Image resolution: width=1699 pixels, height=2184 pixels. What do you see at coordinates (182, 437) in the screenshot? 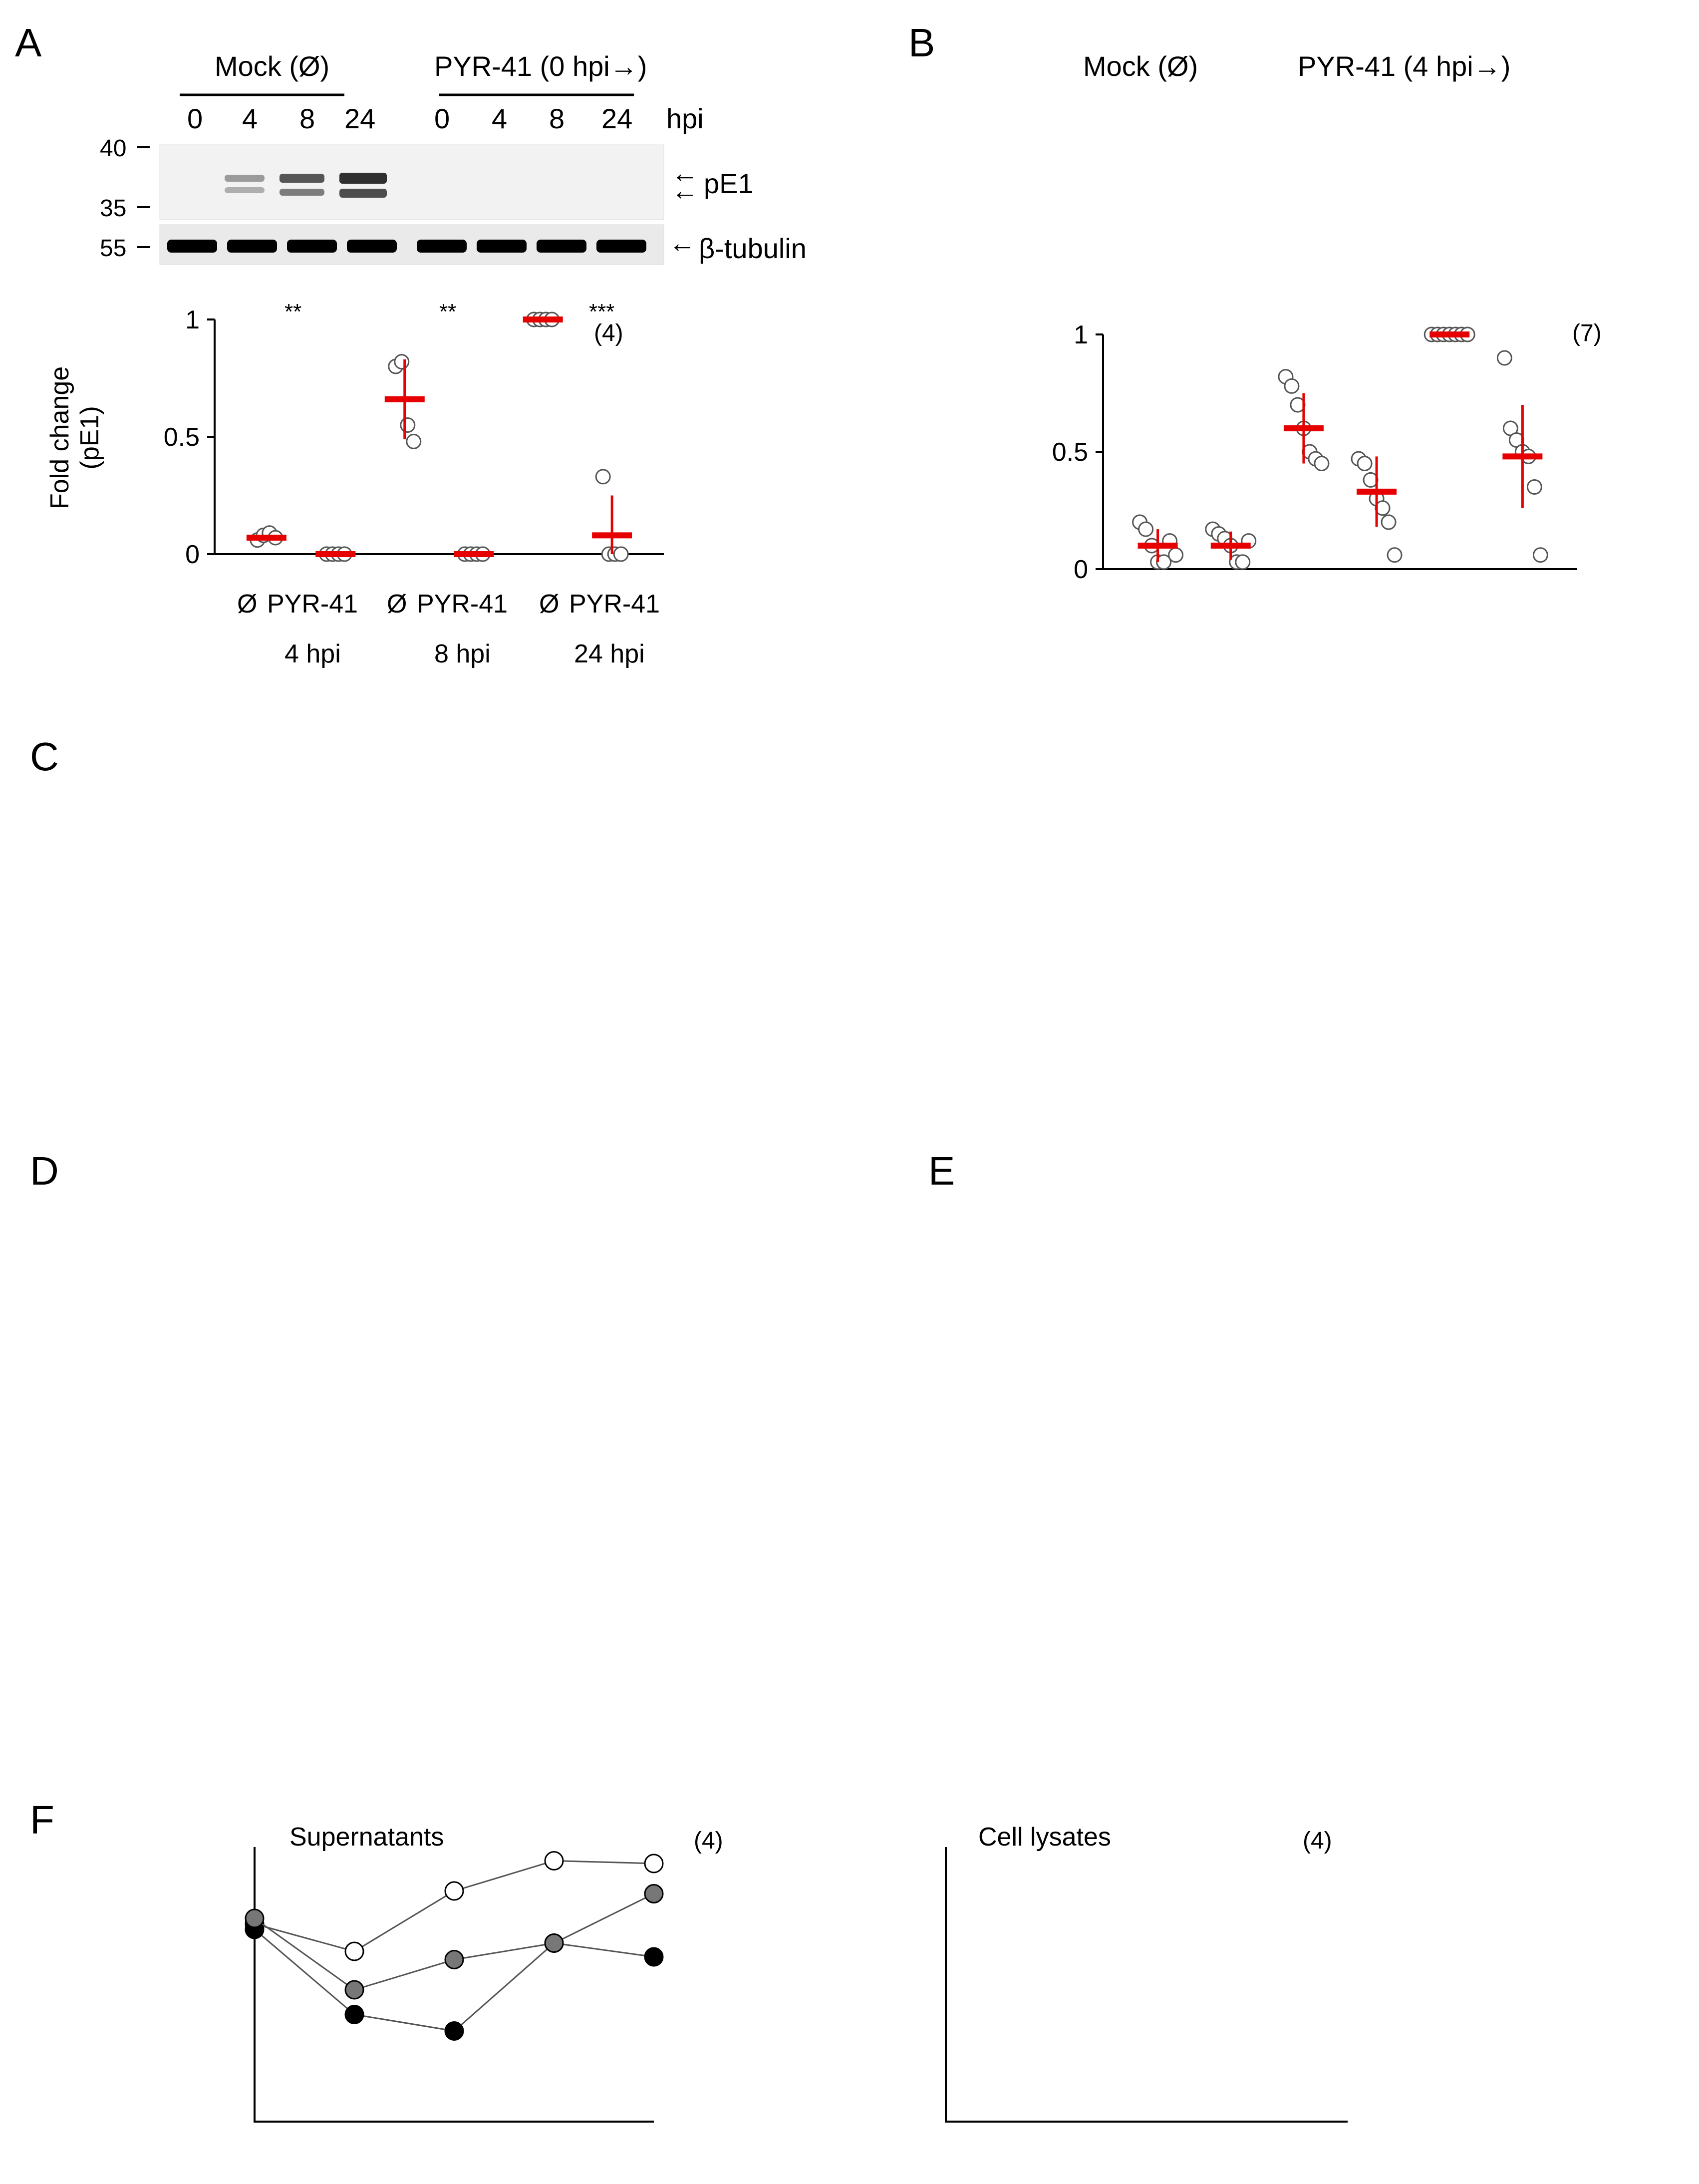
I see `chartA-ytick-label: 0.5` at bounding box center [182, 437].